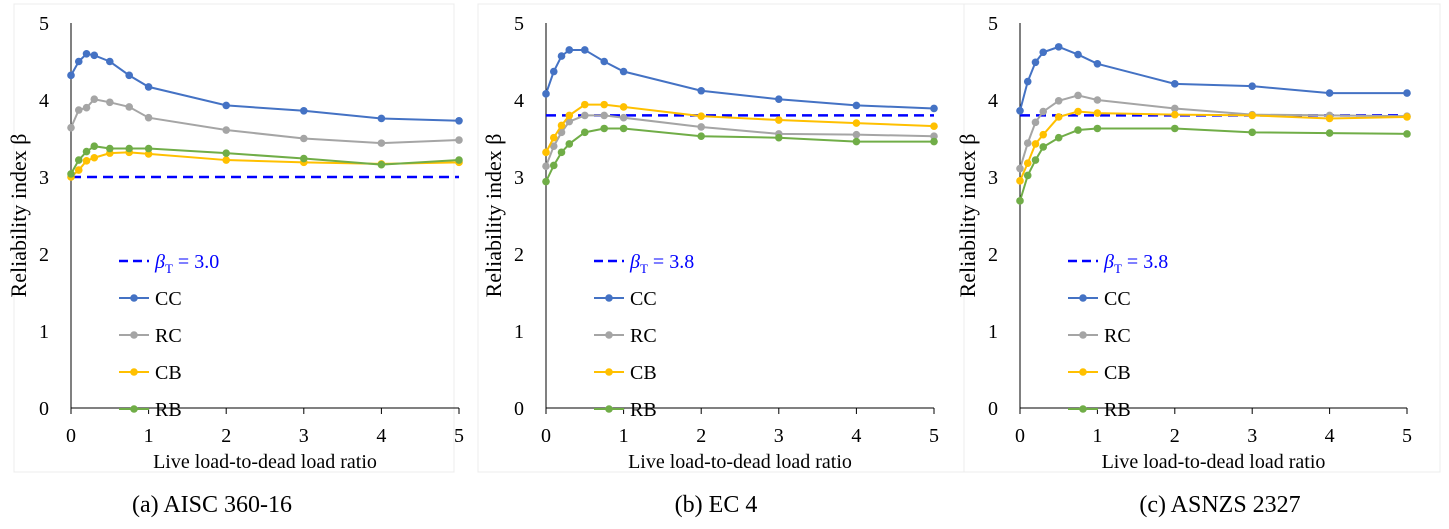  Describe the element at coordinates (643, 336) in the screenshot. I see `legend-label-rc: RC` at that location.